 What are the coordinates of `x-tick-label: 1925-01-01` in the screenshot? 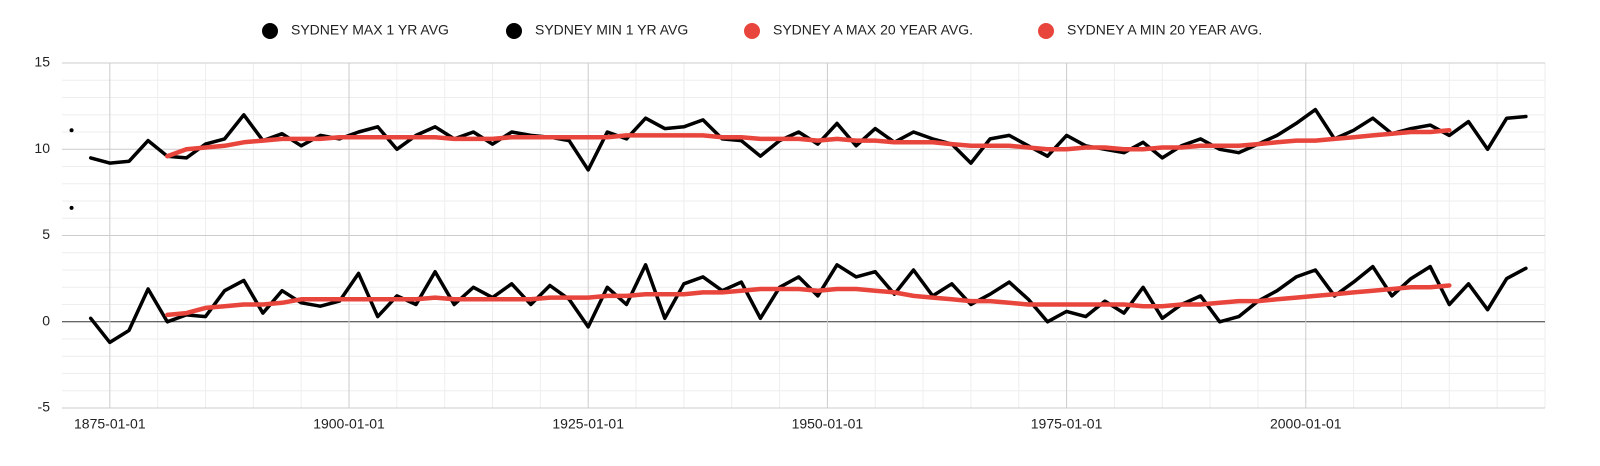 It's located at (588, 424).